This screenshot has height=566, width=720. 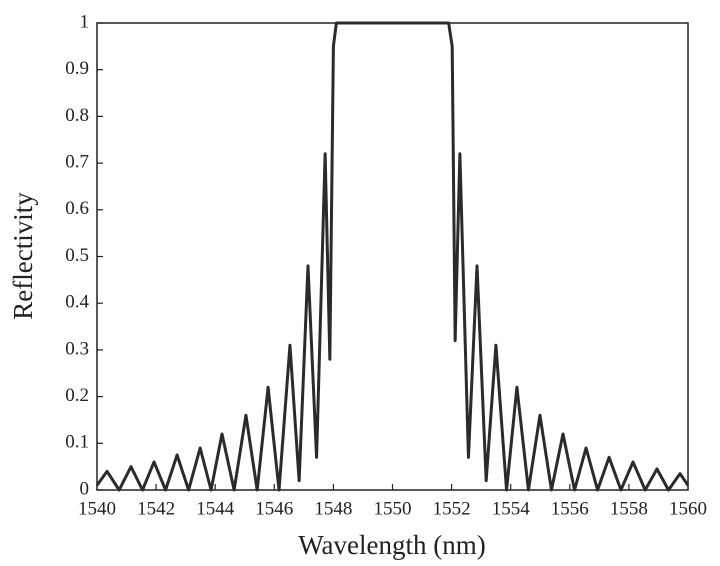 What do you see at coordinates (274, 508) in the screenshot?
I see `x-tick-label: 1546` at bounding box center [274, 508].